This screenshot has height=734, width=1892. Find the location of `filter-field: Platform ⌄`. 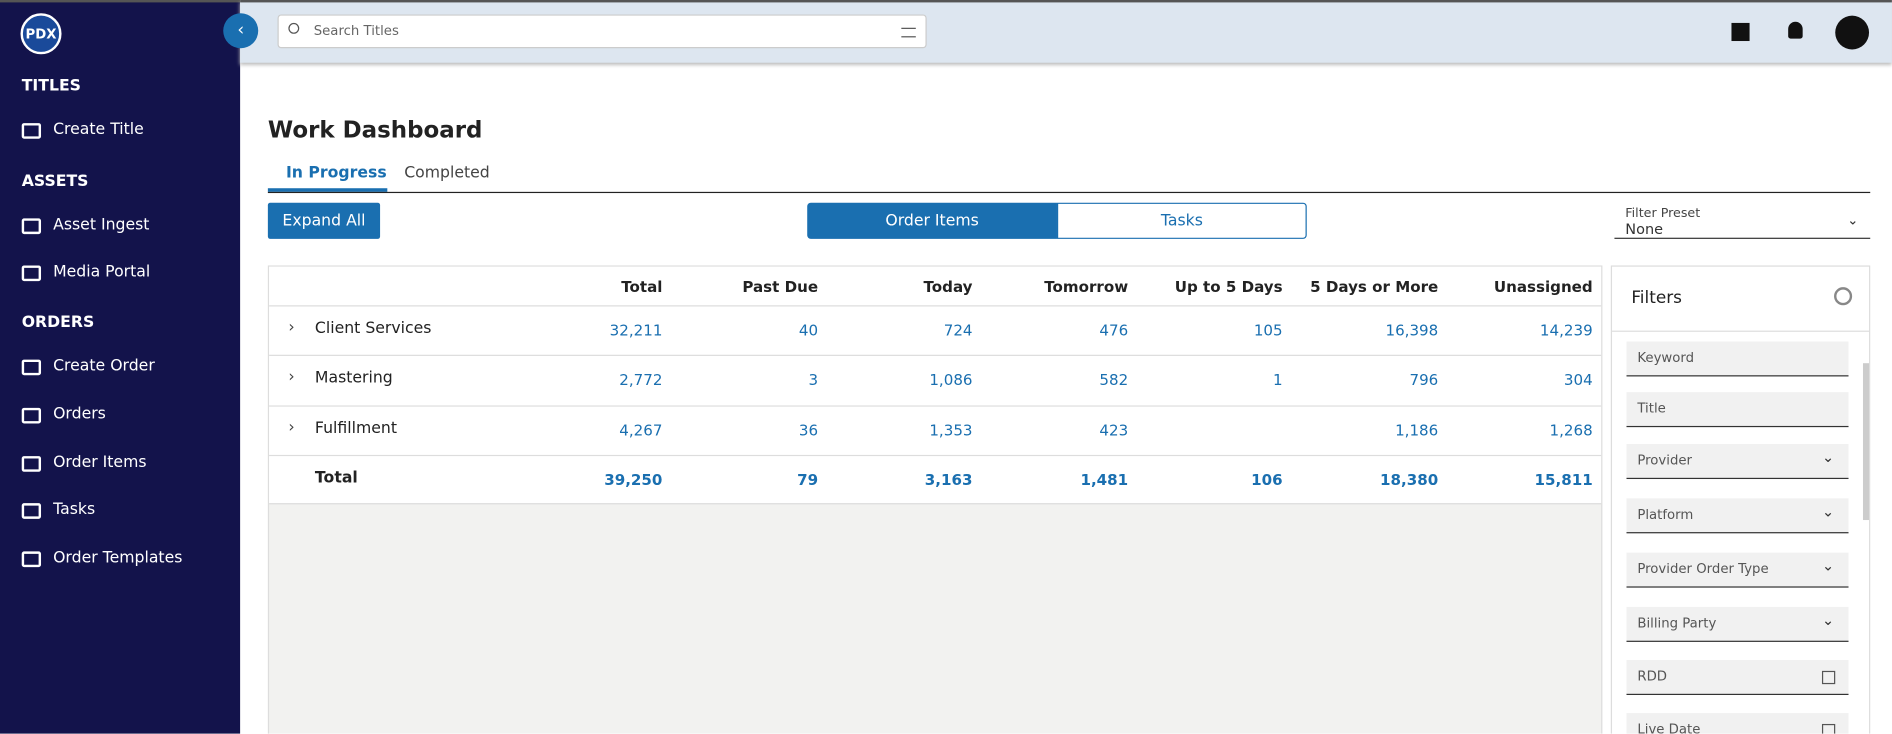

filter-field: Platform ⌄ is located at coordinates (1737, 516).